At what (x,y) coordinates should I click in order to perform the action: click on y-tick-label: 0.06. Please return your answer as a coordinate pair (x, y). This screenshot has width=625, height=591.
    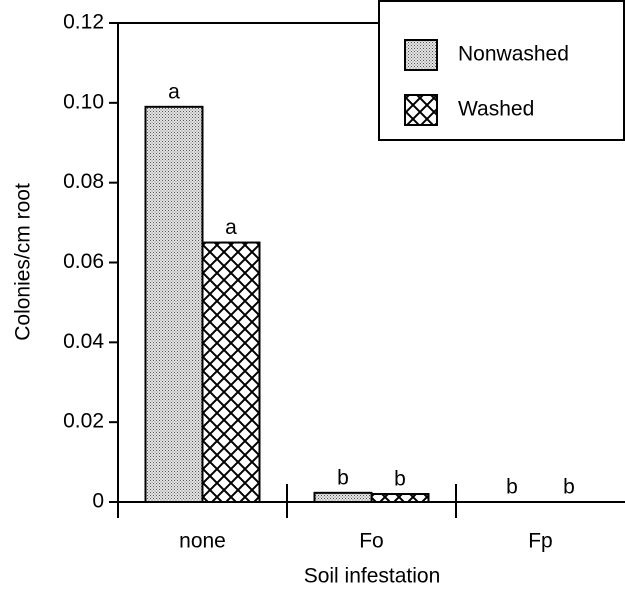
    Looking at the image, I should click on (83, 261).